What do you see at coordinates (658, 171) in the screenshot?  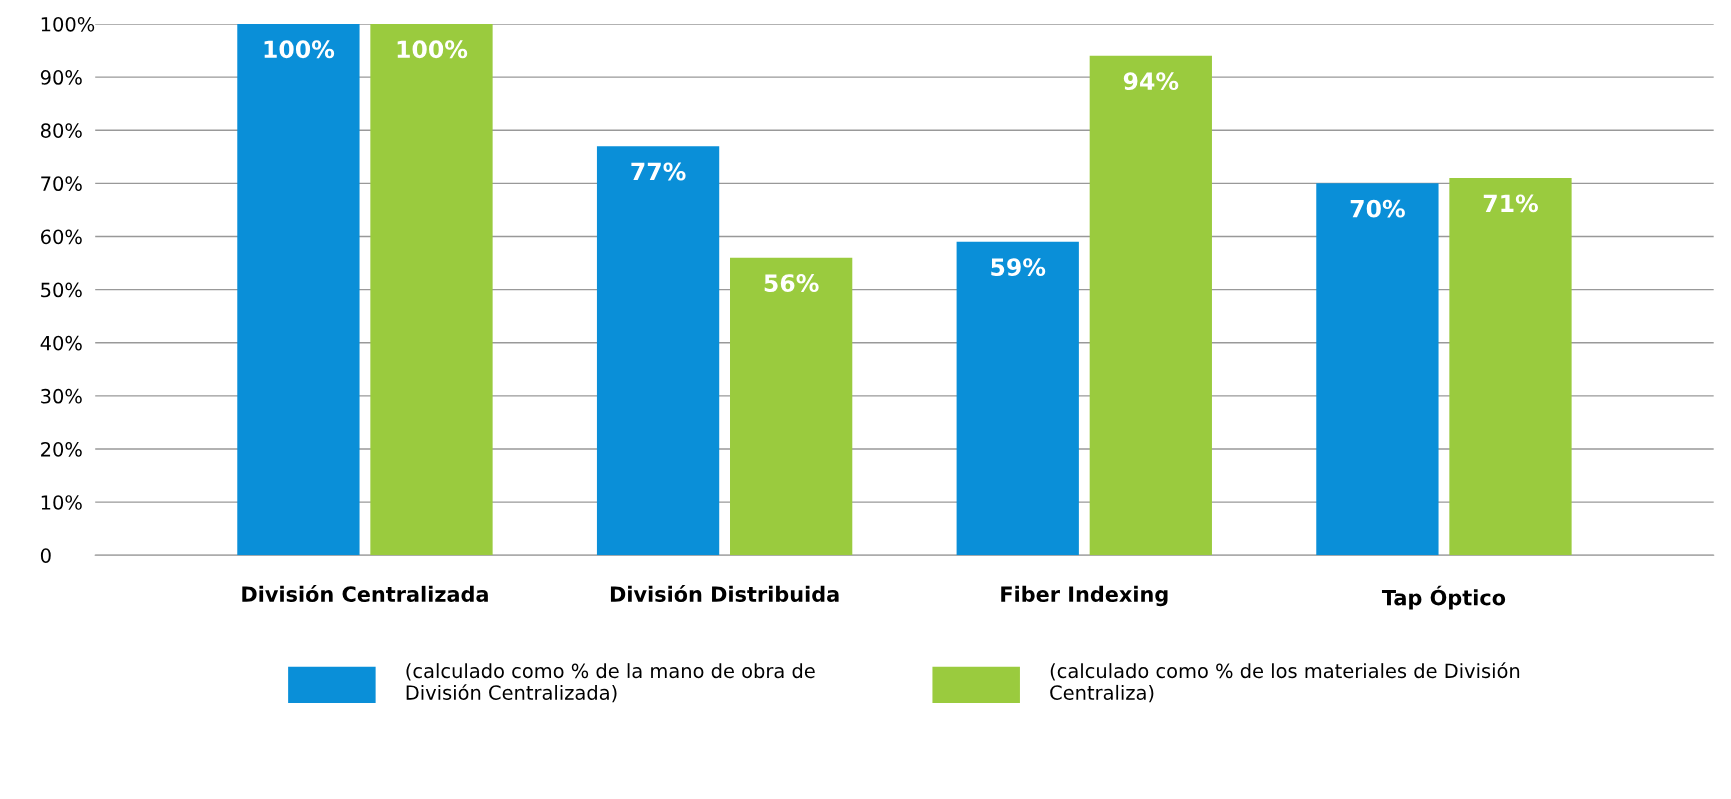 I see `data-label: 77%` at bounding box center [658, 171].